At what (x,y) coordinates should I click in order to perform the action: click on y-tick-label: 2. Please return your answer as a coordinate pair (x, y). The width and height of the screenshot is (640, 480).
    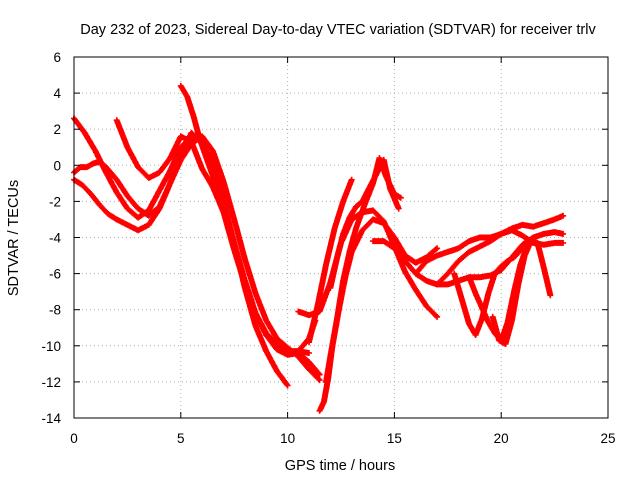
    Looking at the image, I should click on (57, 129).